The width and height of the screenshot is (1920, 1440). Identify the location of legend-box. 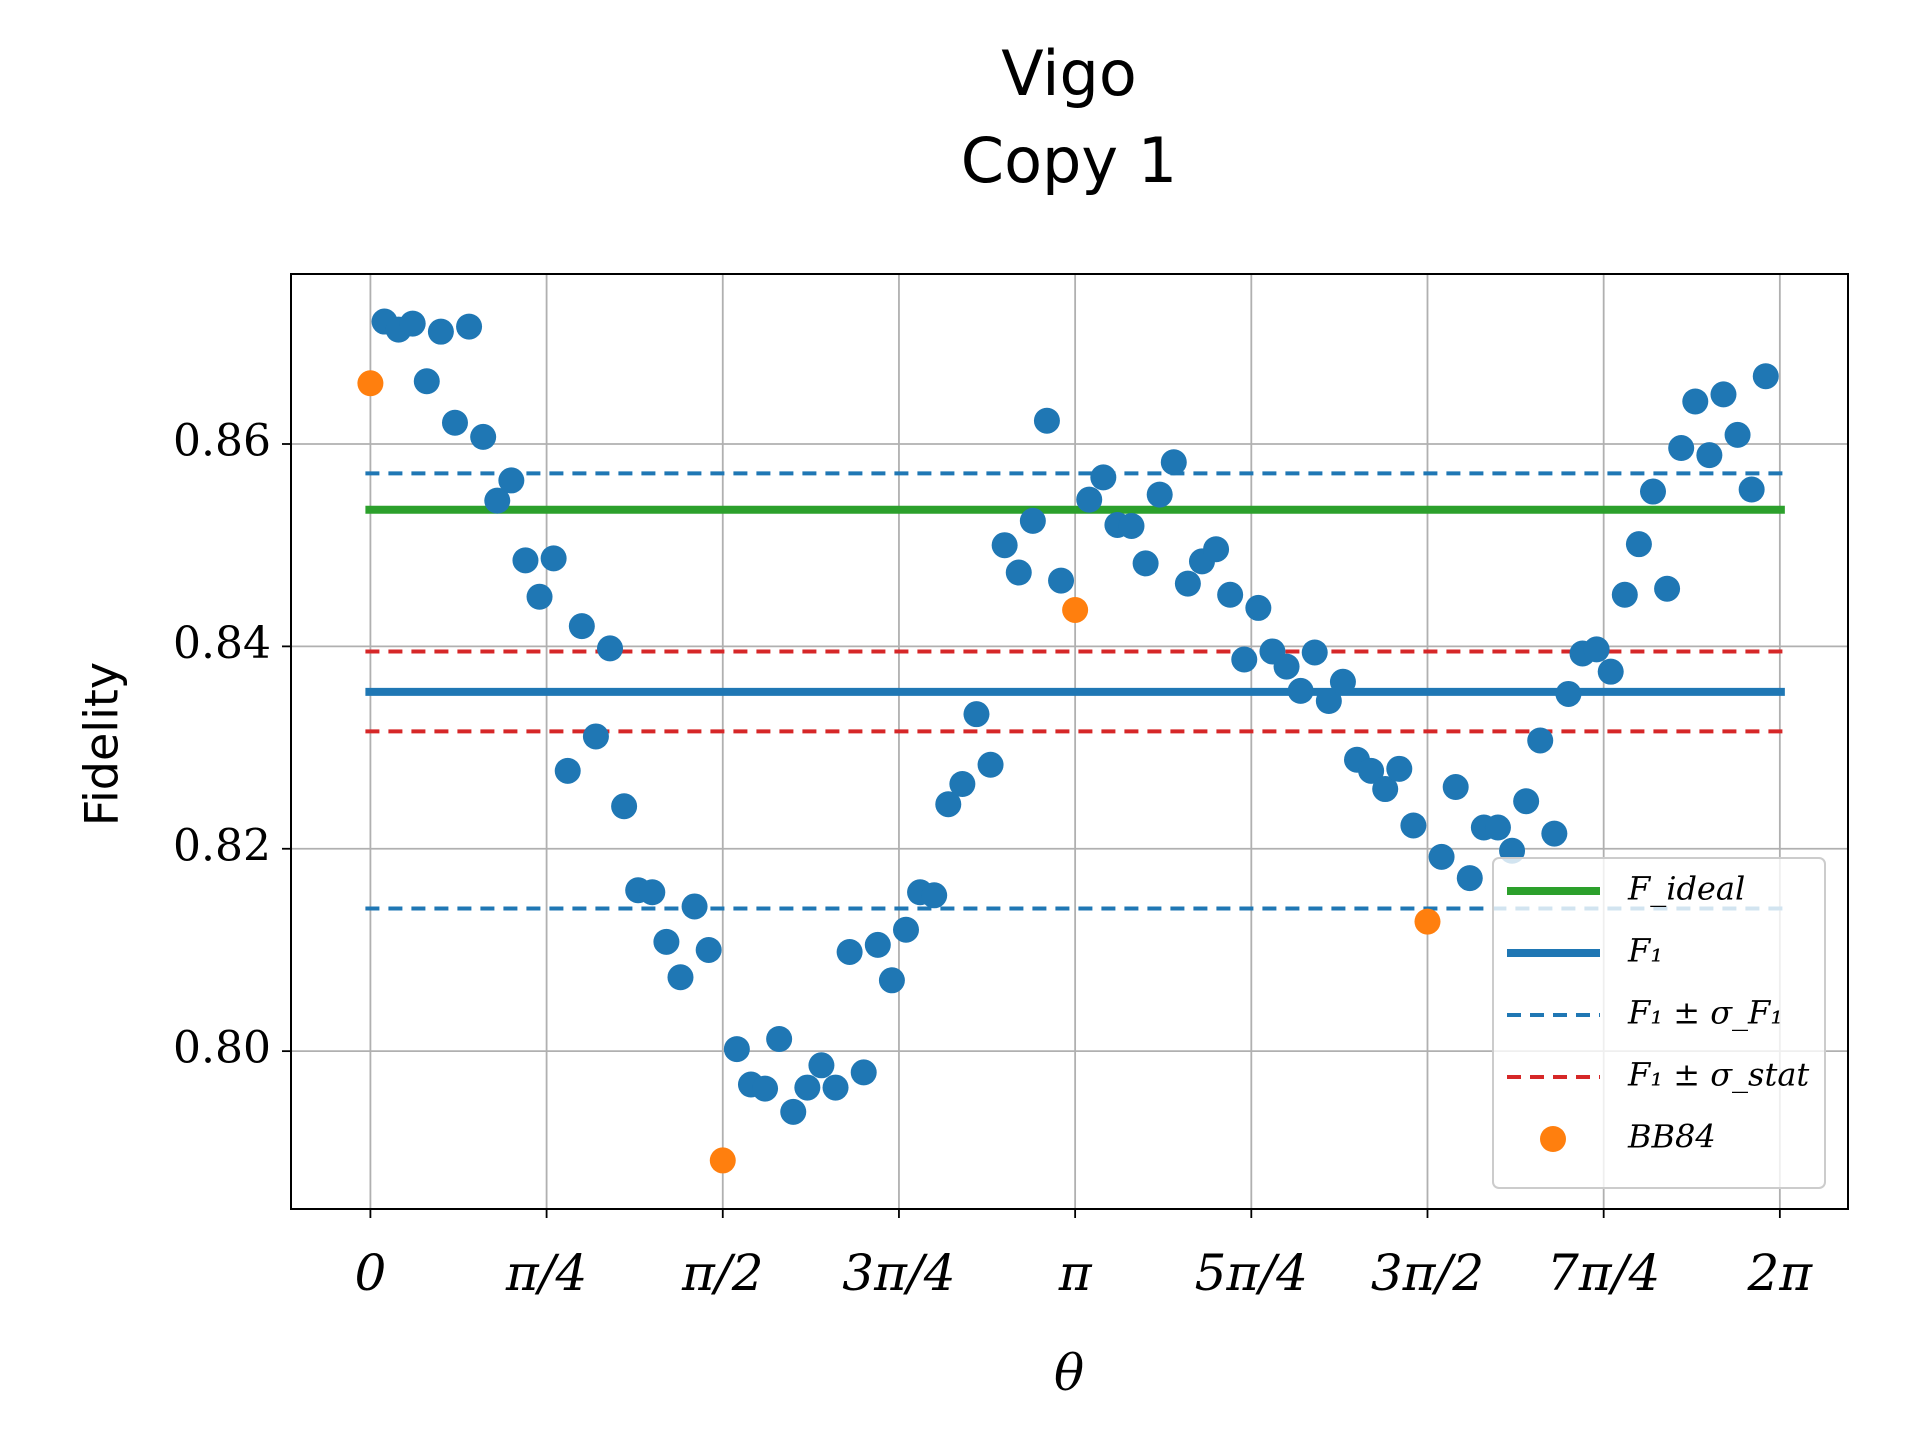
(1659, 1023).